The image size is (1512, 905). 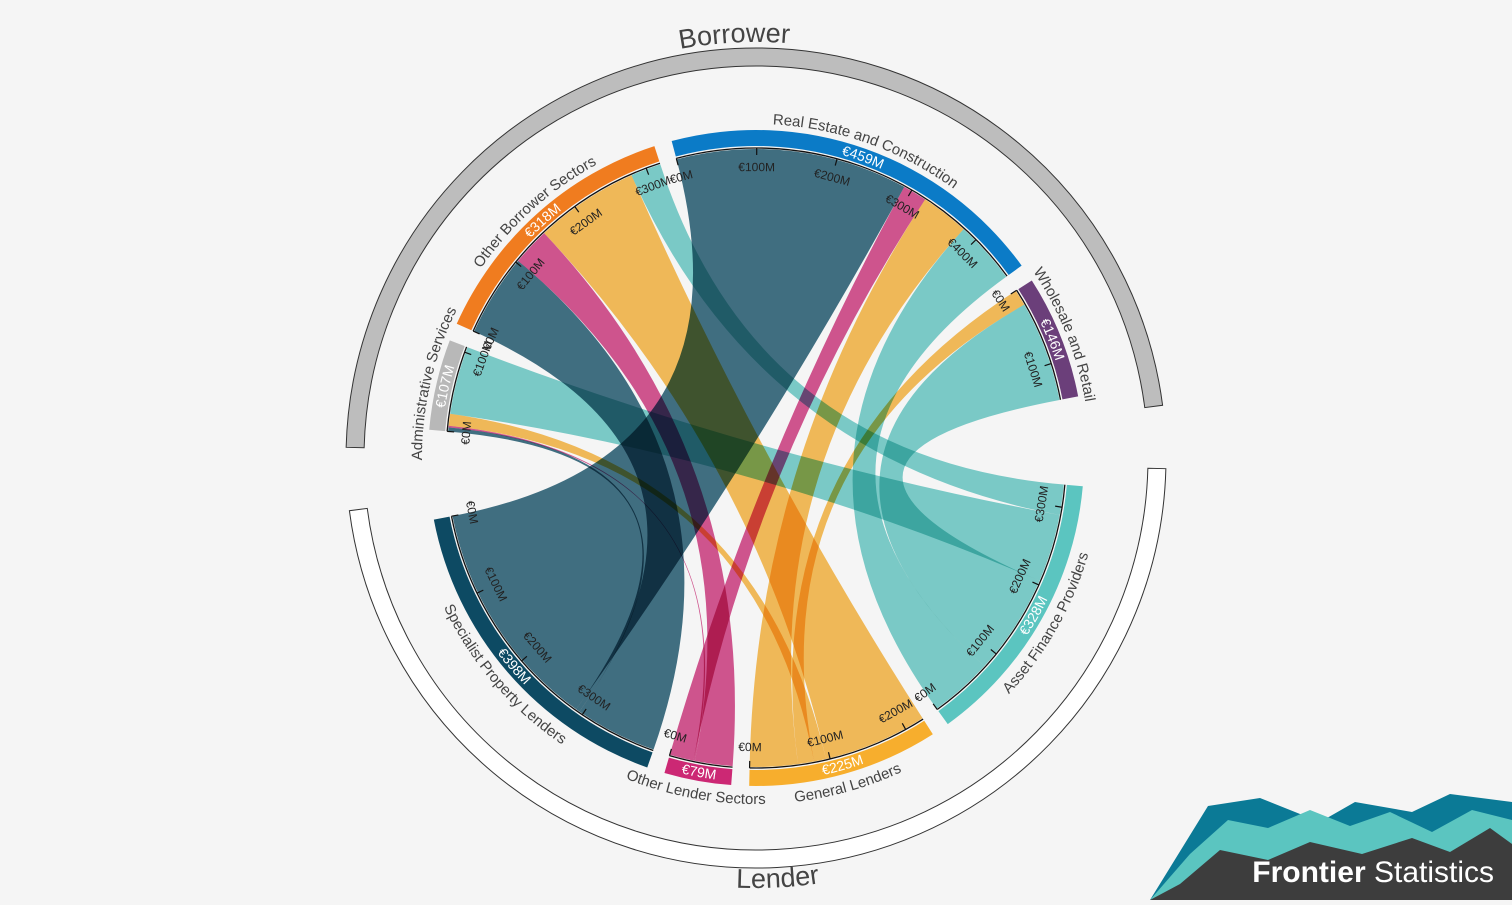 What do you see at coordinates (756, 167) in the screenshot?
I see `tick-label-re-100: €100M` at bounding box center [756, 167].